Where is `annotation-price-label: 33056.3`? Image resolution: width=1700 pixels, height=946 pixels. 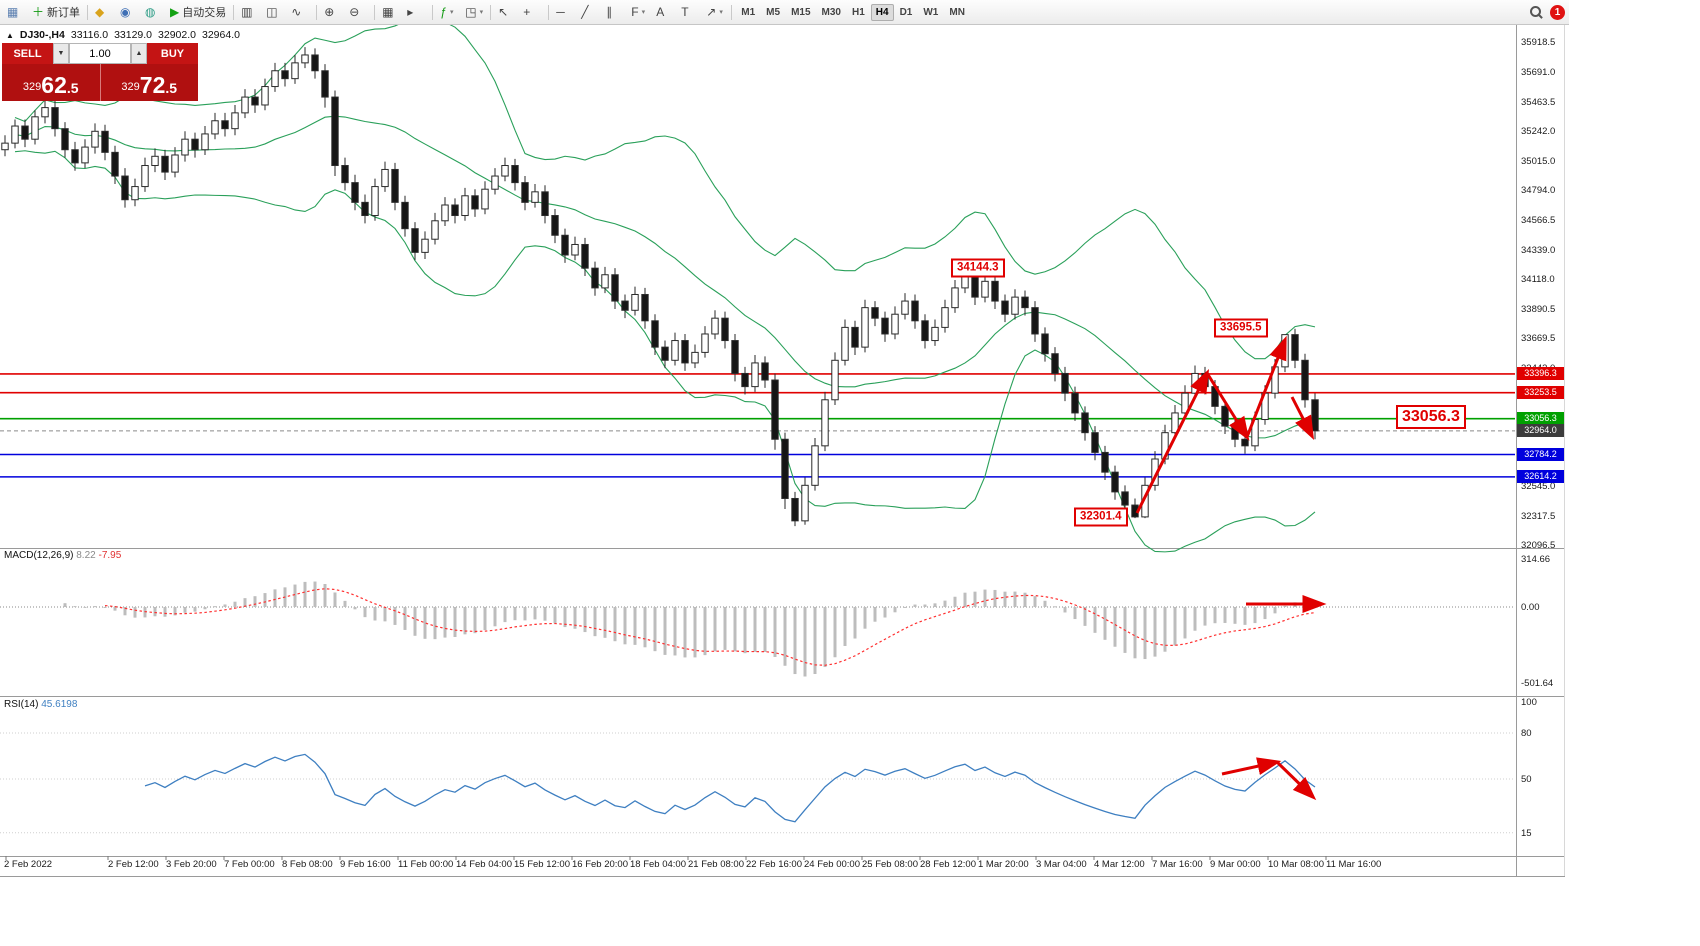 annotation-price-label: 33056.3 is located at coordinates (1431, 417).